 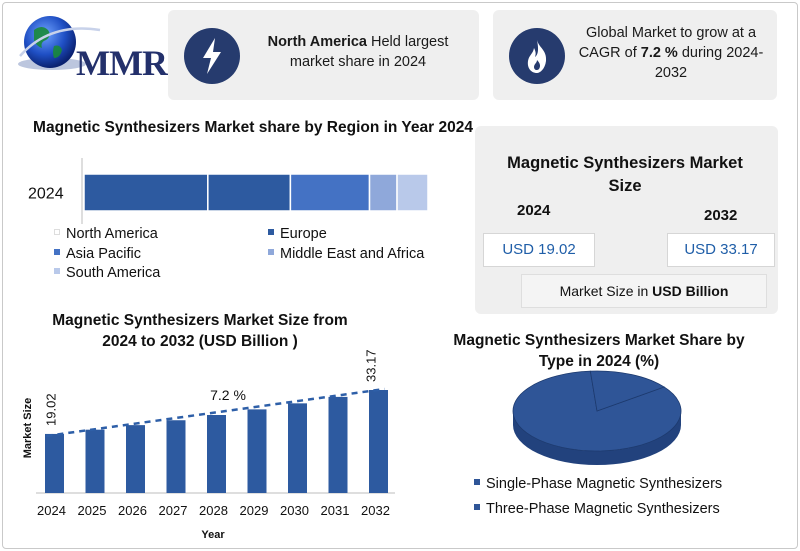 What do you see at coordinates (690, 291) in the screenshot?
I see `unit-bold: USD Billion` at bounding box center [690, 291].